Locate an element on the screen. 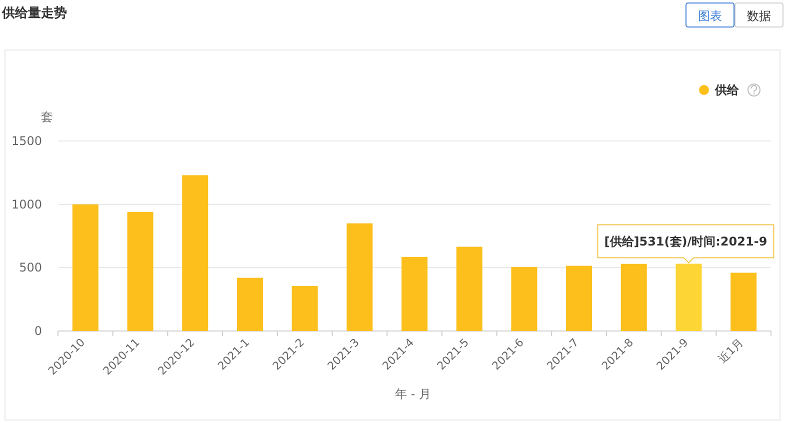  ylabel: 套 is located at coordinates (47, 117).